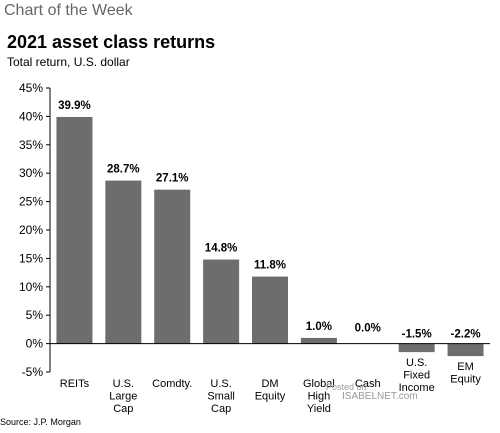  What do you see at coordinates (269, 384) in the screenshot?
I see `category-label: DM` at bounding box center [269, 384].